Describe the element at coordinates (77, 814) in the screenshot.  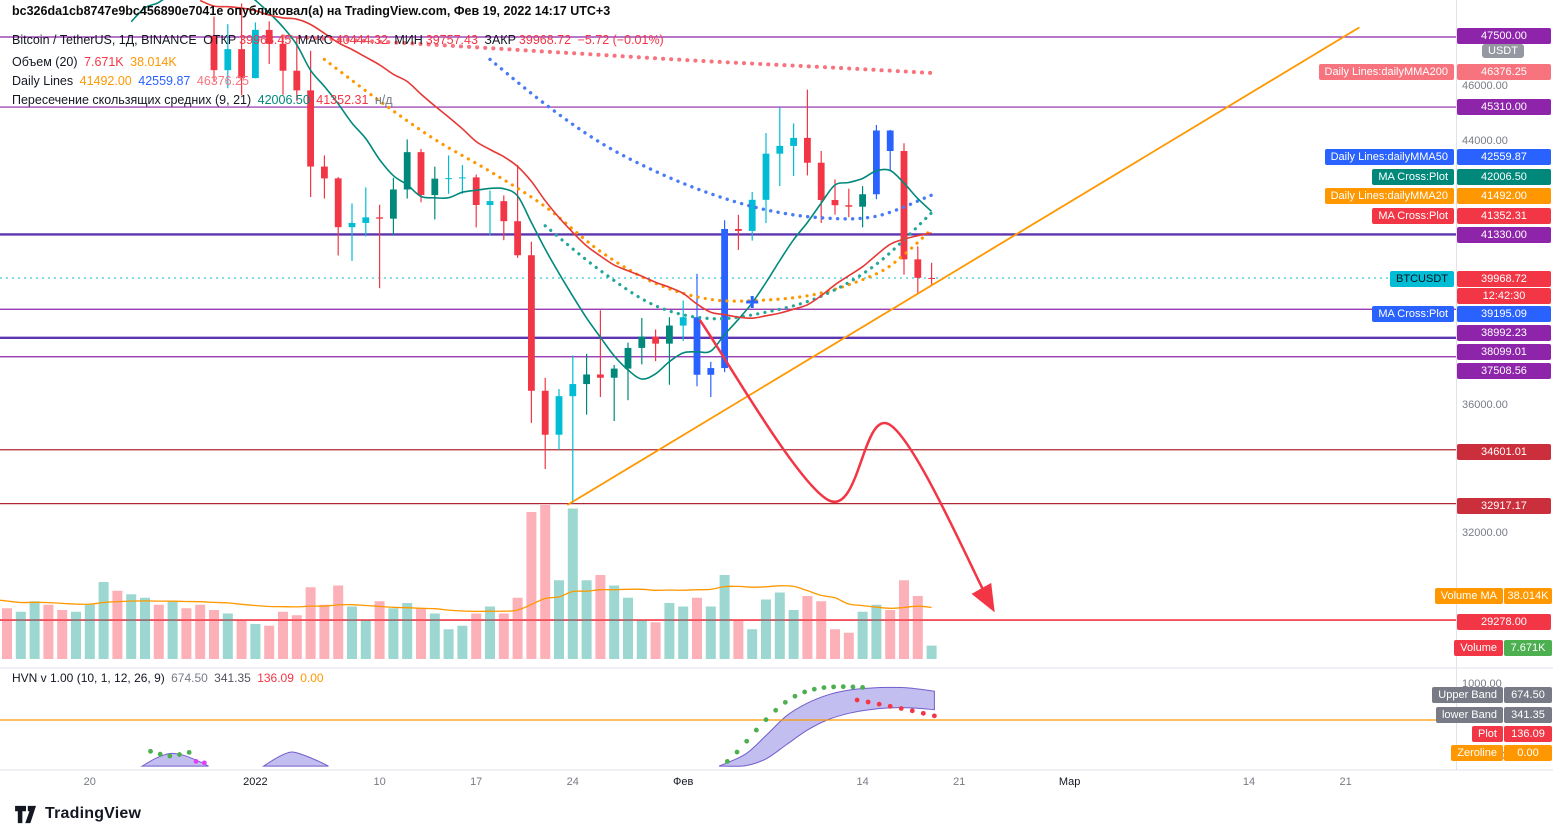
I see `footer-brand: TradingView` at that location.